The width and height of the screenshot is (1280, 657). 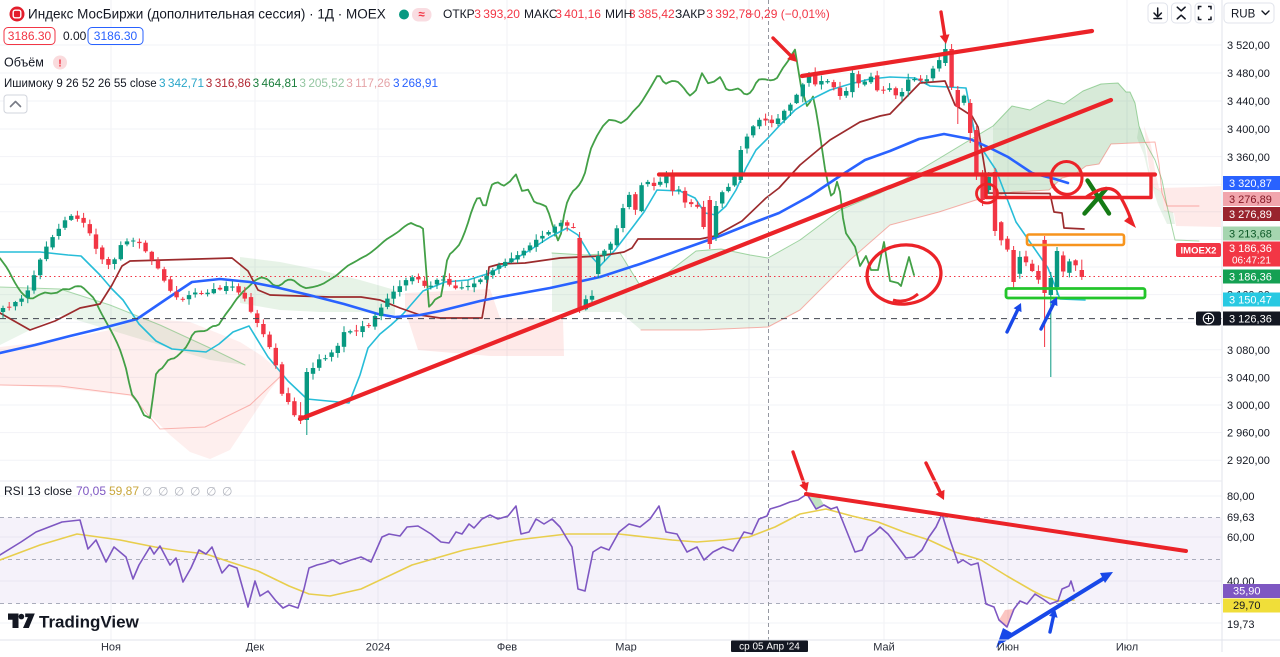 I want to click on svg-text: 3 393,20, so click(x=497, y=14).